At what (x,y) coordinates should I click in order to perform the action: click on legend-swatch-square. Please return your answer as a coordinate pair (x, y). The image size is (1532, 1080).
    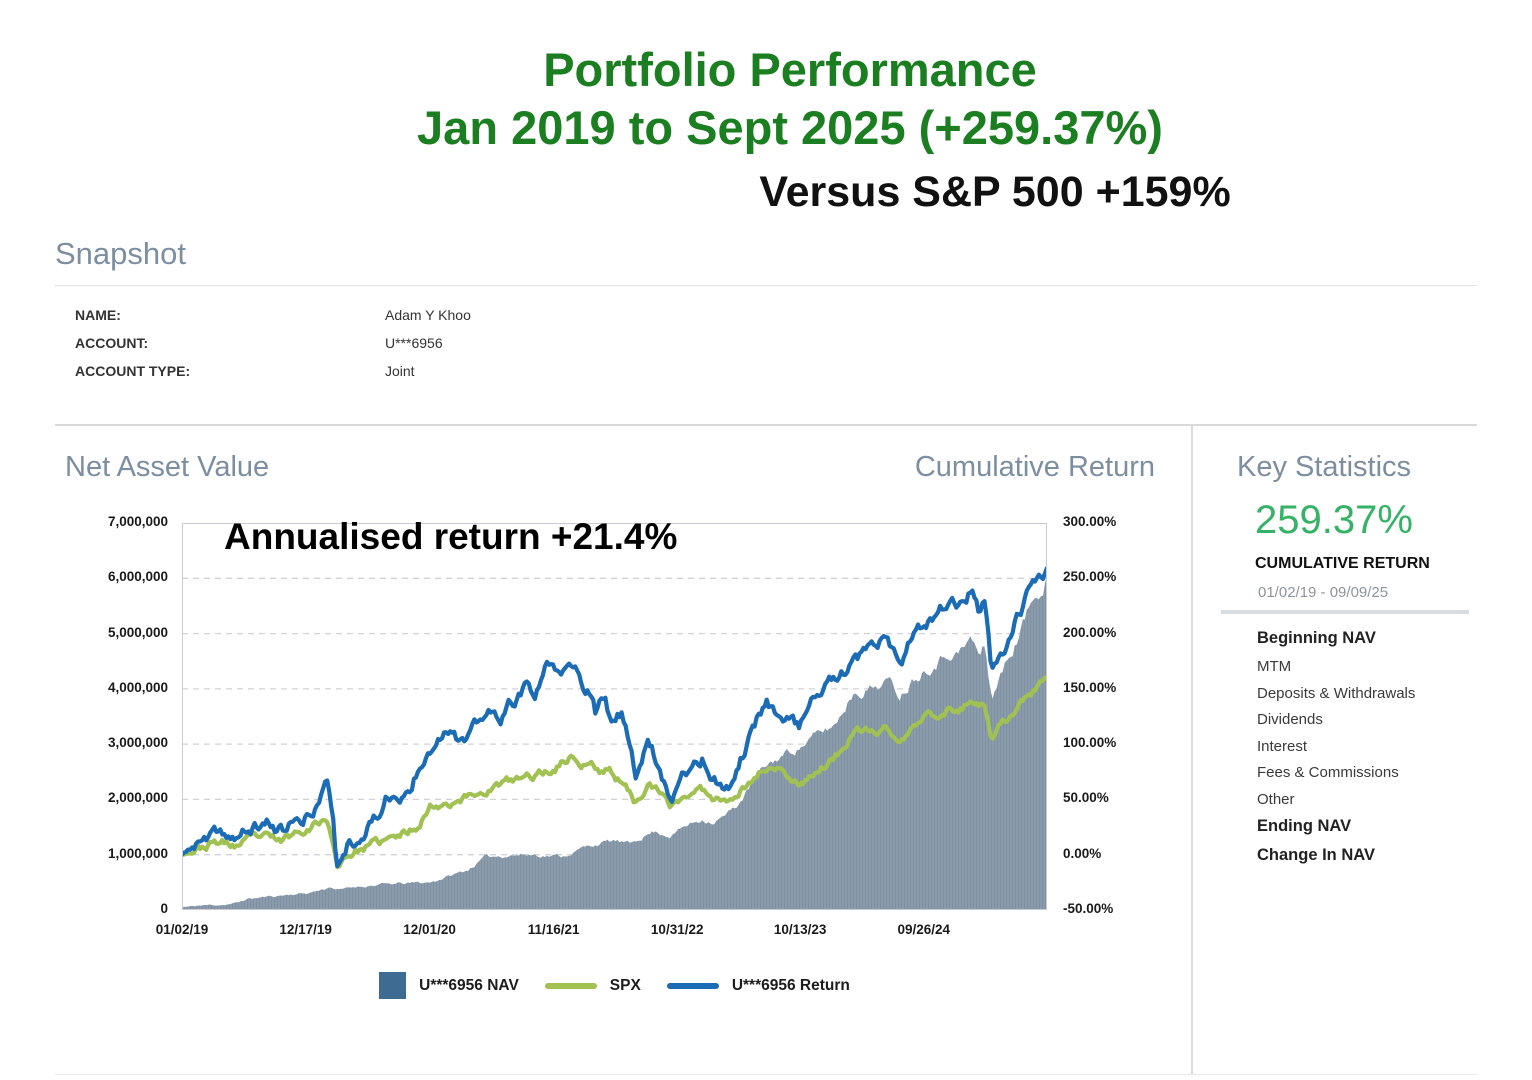
    Looking at the image, I should click on (393, 985).